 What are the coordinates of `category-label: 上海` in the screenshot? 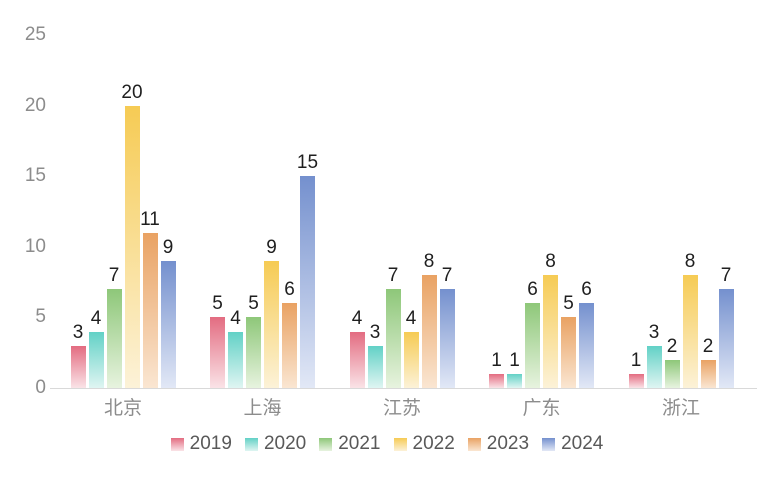 It's located at (262, 408).